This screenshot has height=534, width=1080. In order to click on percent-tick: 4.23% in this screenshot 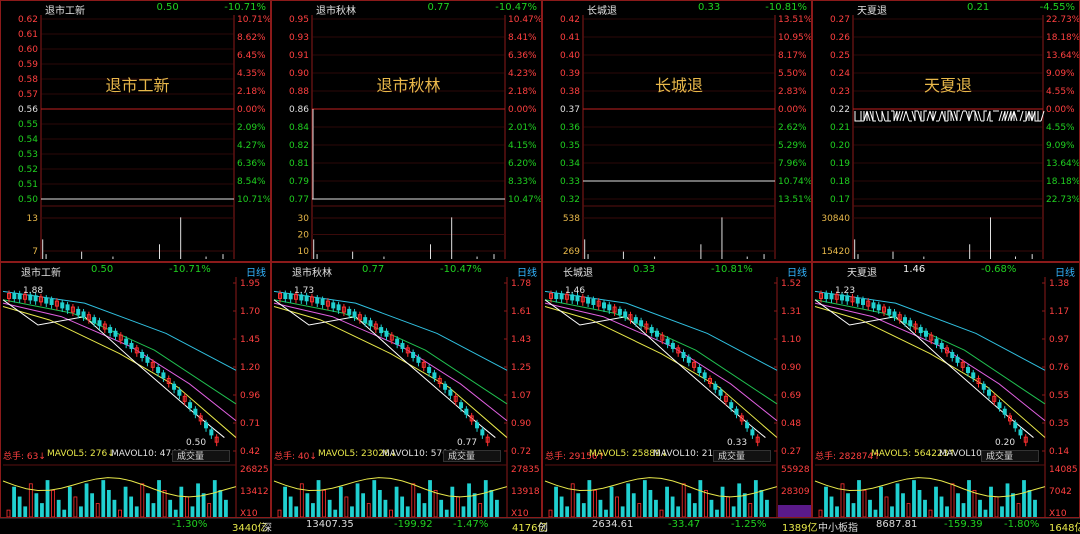, I will do `click(522, 74)`.